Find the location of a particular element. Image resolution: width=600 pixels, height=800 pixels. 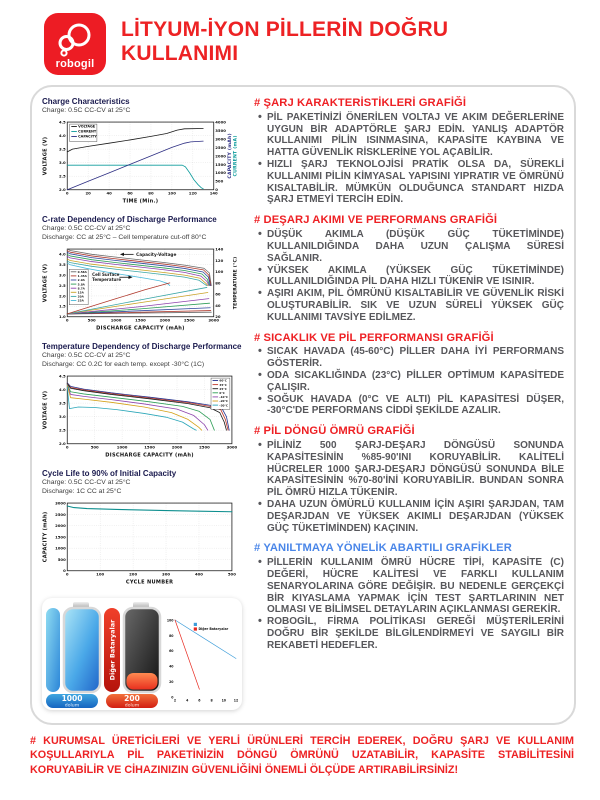

svg-text: VOLTAGE (V) is located at coordinates (45, 283).